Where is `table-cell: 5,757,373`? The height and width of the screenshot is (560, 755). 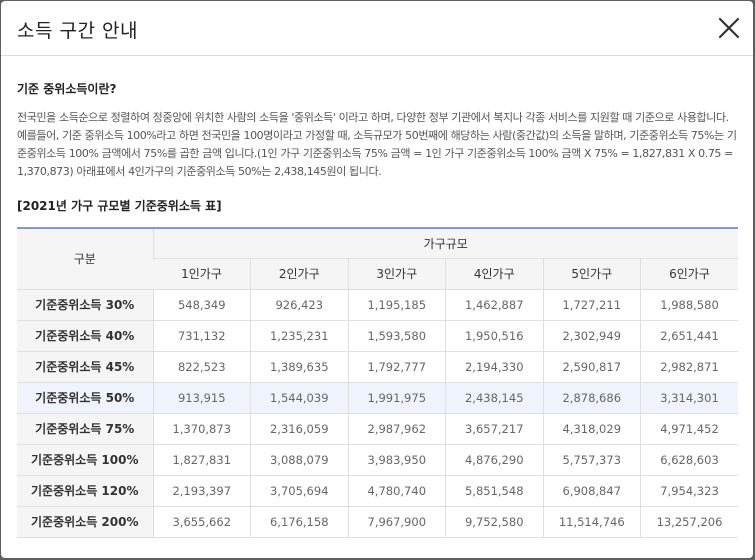
table-cell: 5,757,373 is located at coordinates (591, 460).